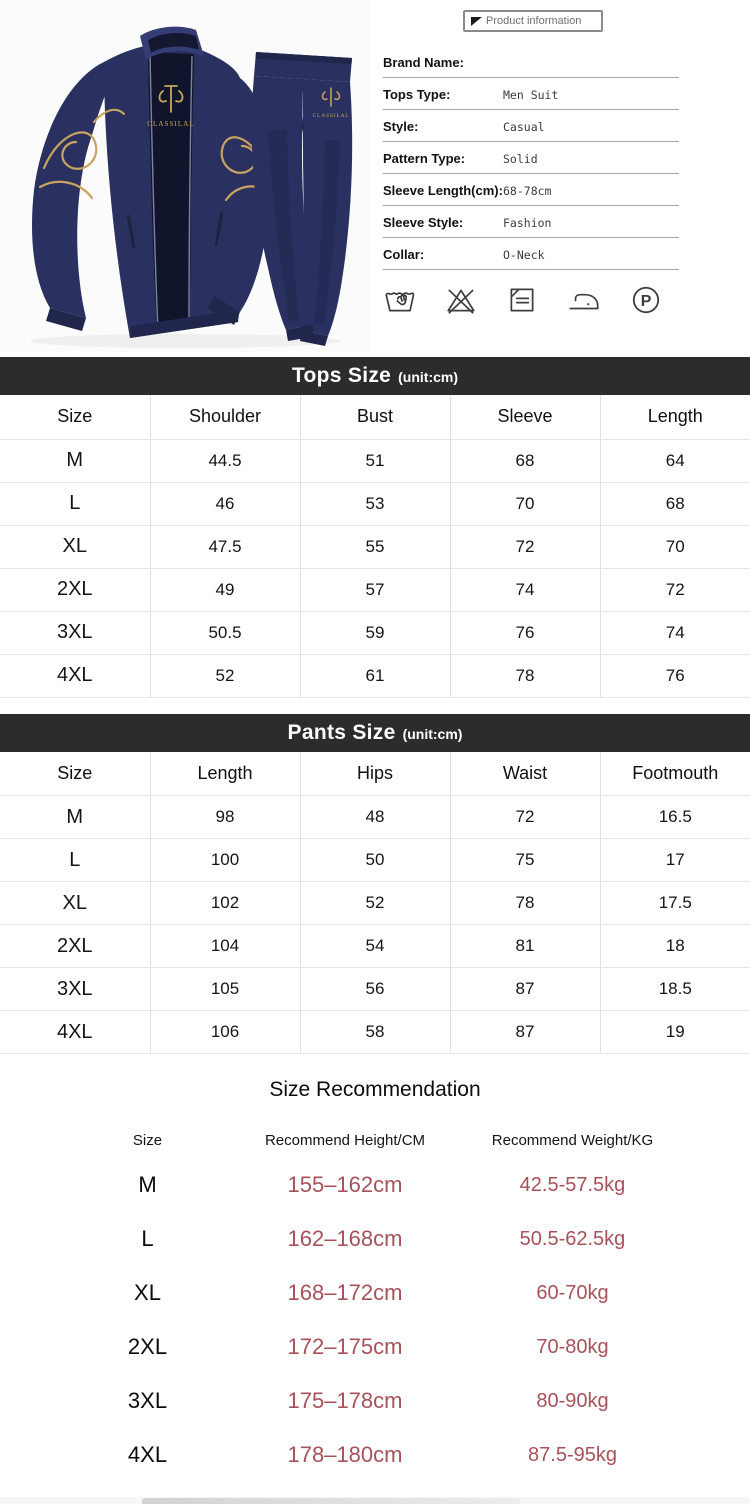  Describe the element at coordinates (675, 461) in the screenshot. I see `value-cell: 64` at that location.